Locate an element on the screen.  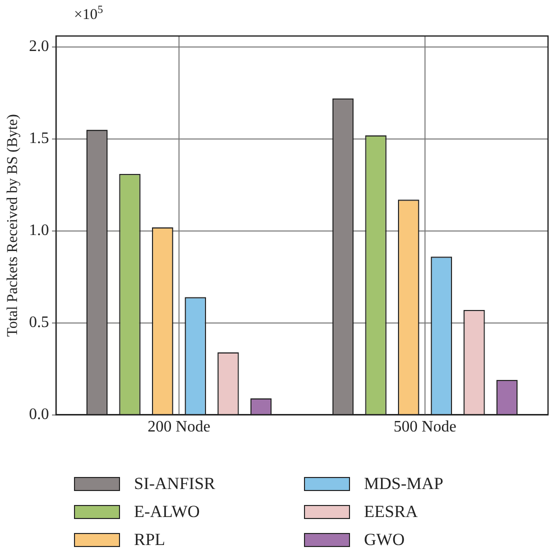
y-tick-label: 1.5 is located at coordinates (39, 139).